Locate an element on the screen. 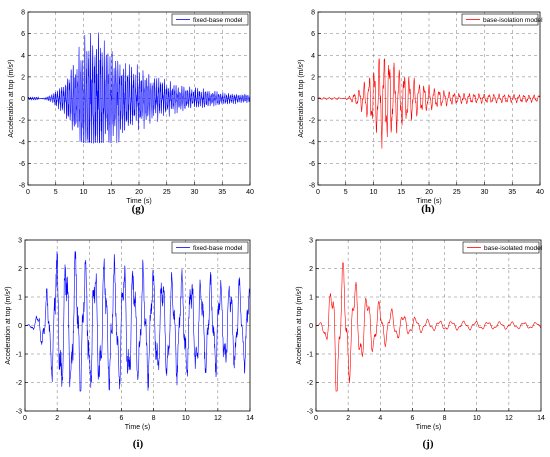 This screenshot has width=550, height=457. legend: base-isolated model is located at coordinates (502, 247).